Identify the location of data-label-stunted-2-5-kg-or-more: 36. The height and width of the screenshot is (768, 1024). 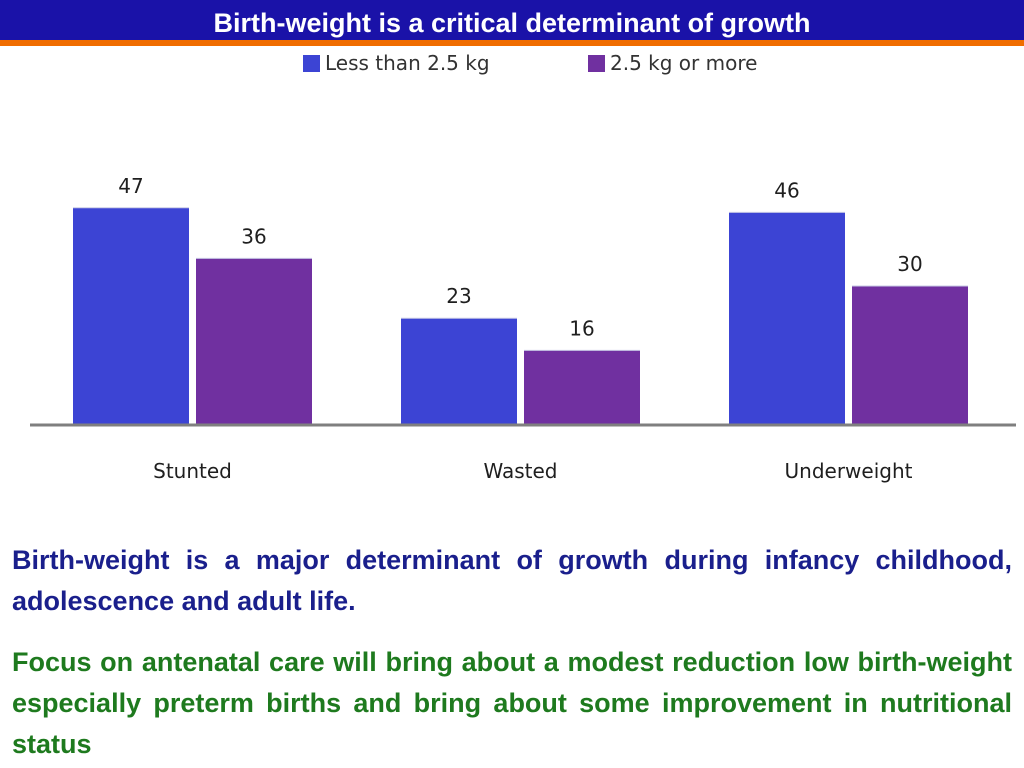
(253, 236).